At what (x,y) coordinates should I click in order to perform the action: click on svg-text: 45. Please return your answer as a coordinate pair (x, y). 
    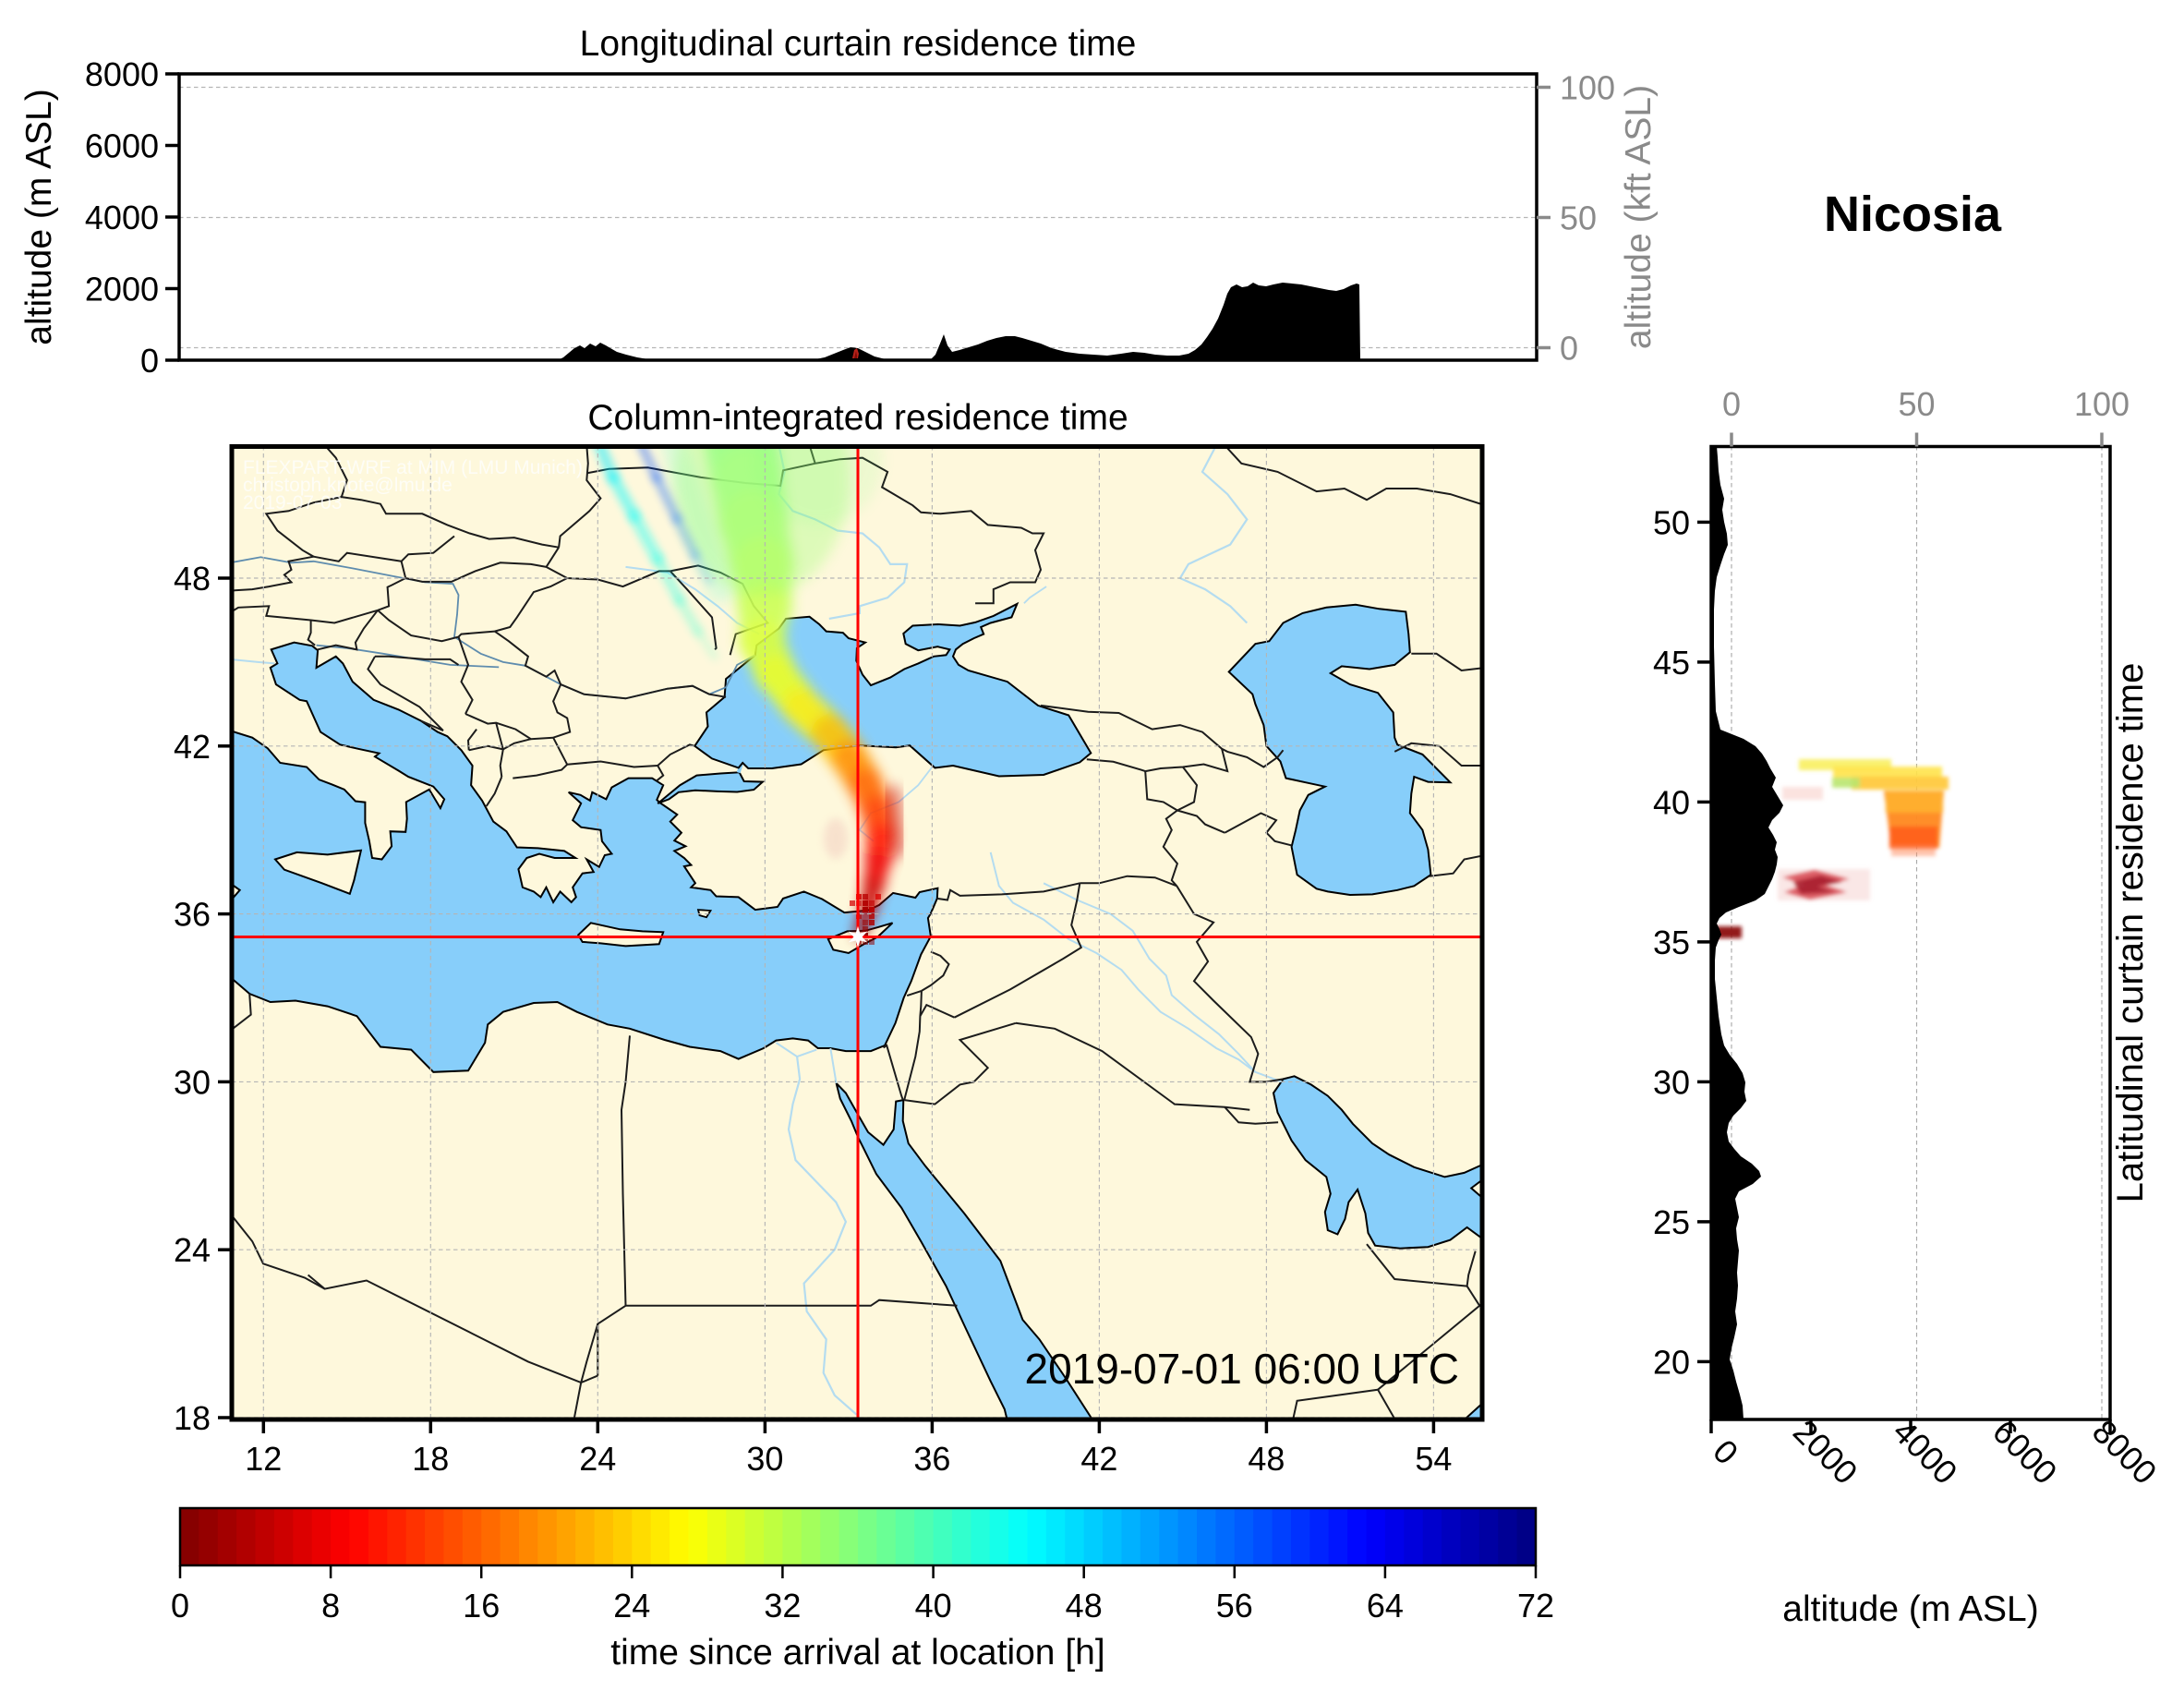
    Looking at the image, I should click on (1671, 663).